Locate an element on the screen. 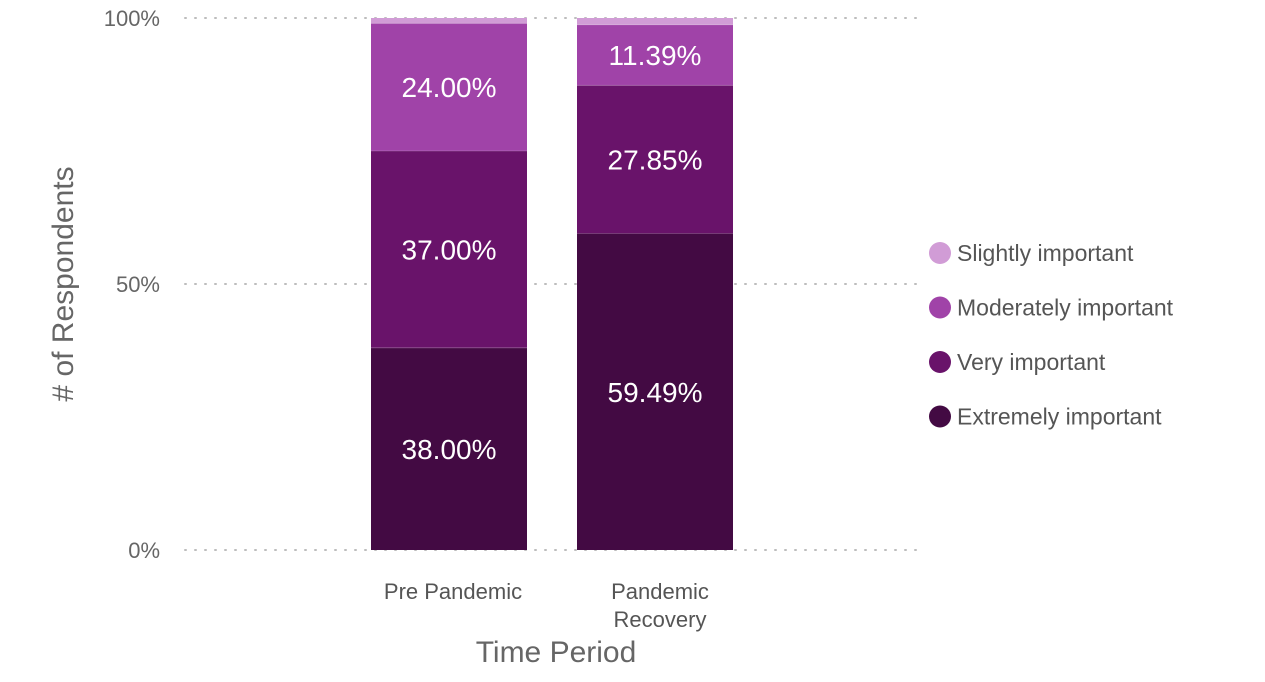 Image resolution: width=1265 pixels, height=682 pixels. data-label: 11.39% is located at coordinates (655, 55).